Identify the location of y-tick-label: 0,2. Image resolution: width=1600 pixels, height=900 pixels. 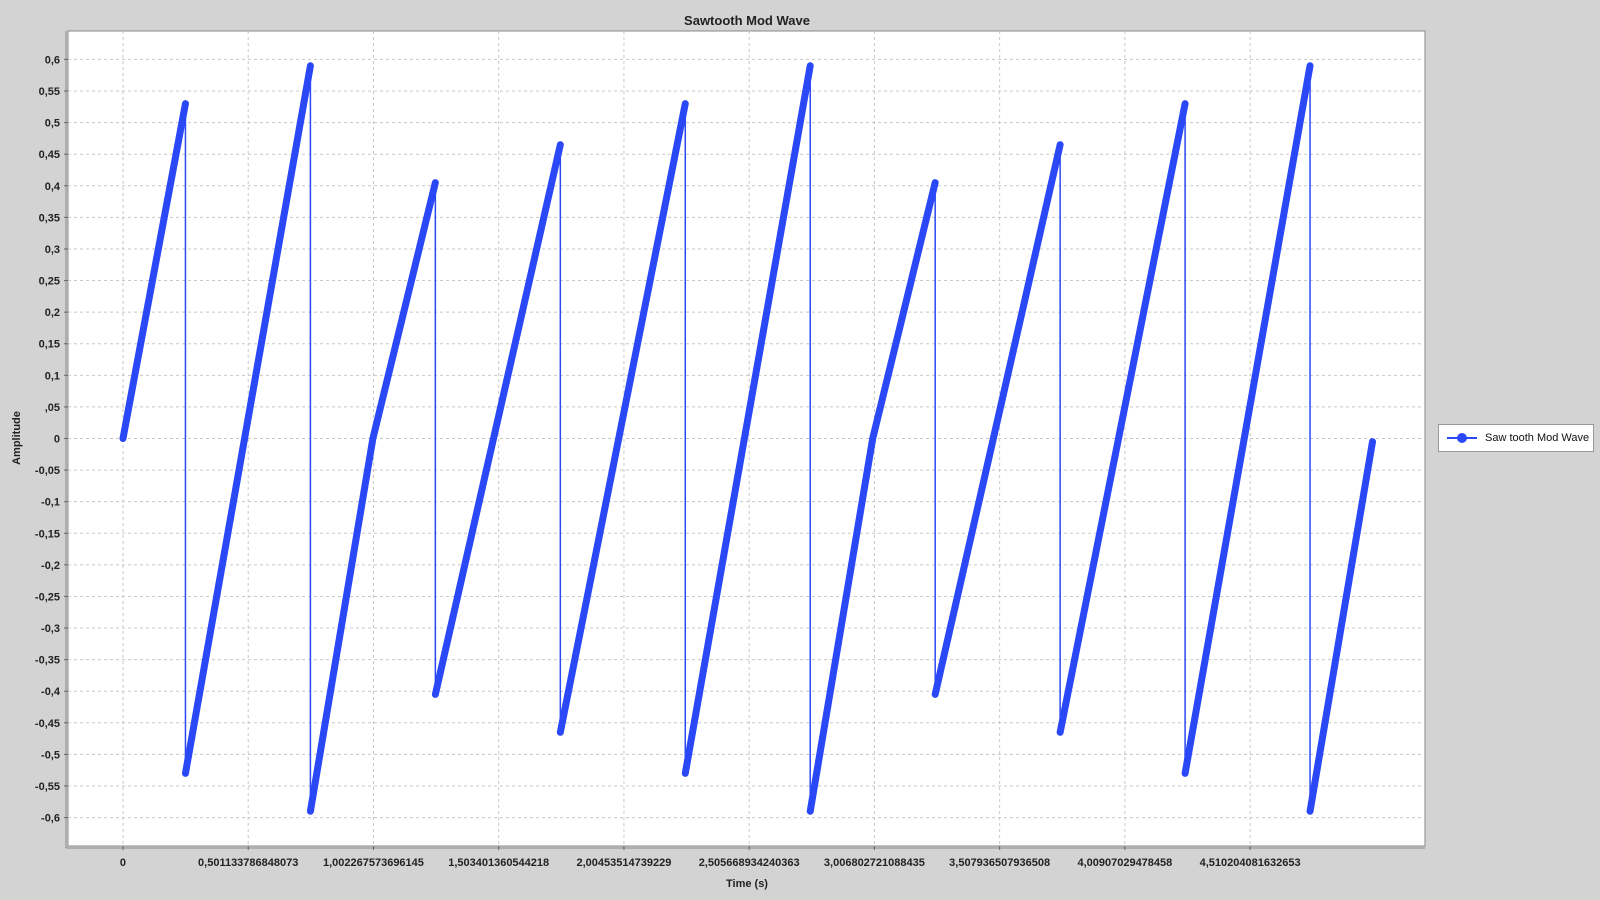
(52, 313).